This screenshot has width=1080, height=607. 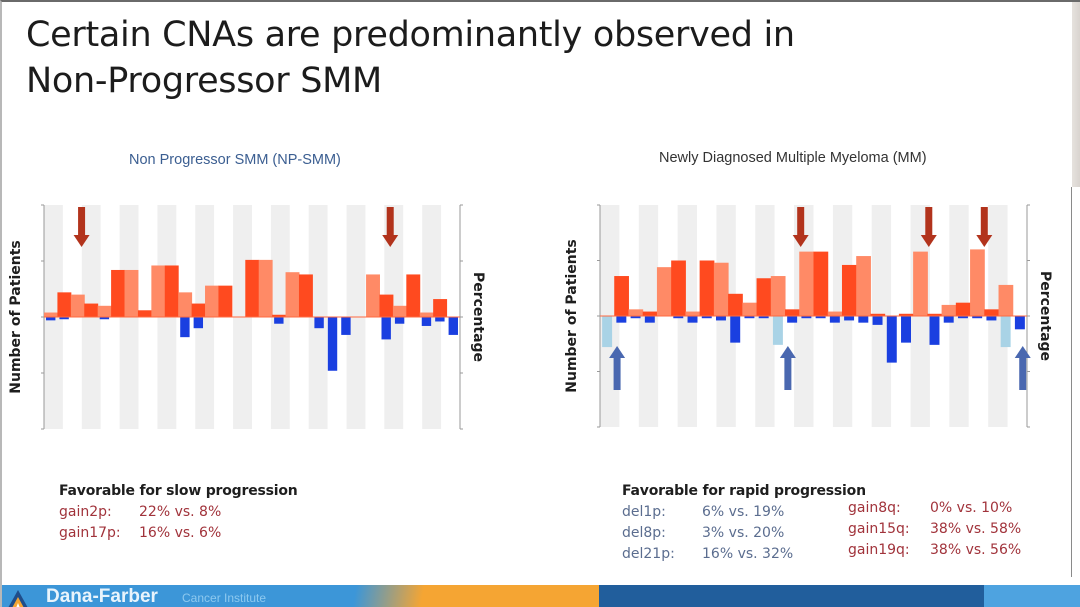 What do you see at coordinates (879, 529) in the screenshot?
I see `note-key: gain15q:` at bounding box center [879, 529].